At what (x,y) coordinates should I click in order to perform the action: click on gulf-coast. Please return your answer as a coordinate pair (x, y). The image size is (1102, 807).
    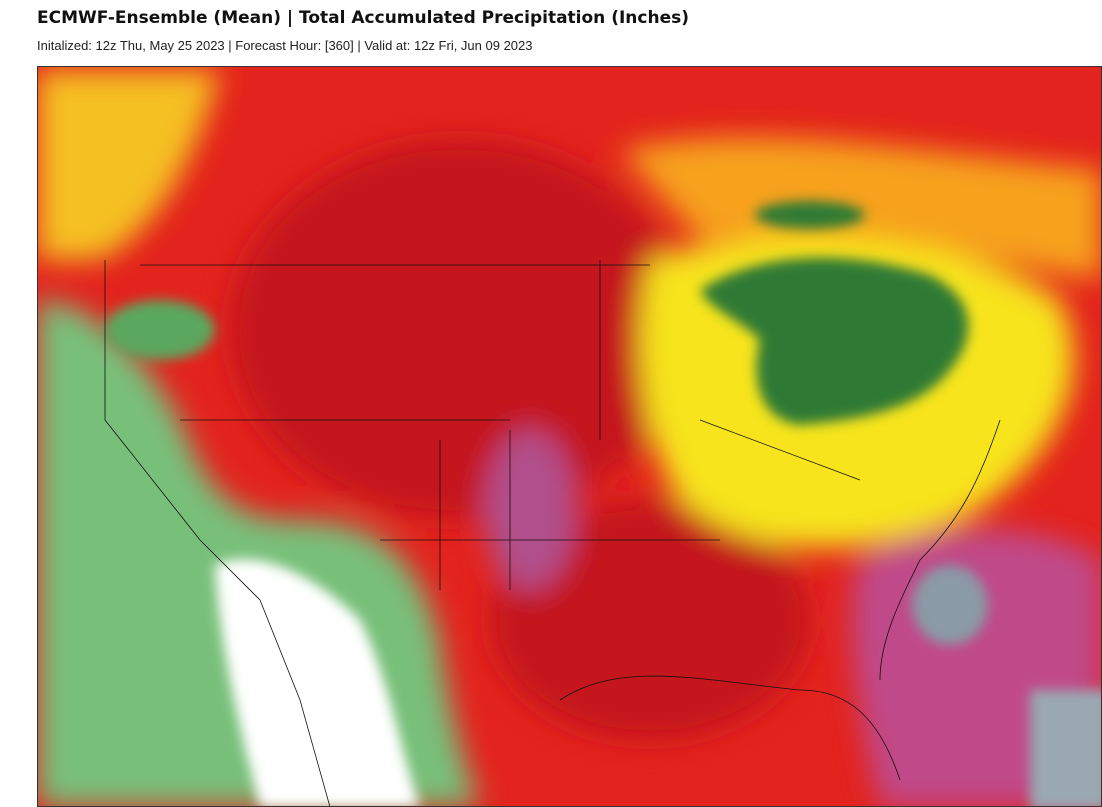
    Looking at the image, I should click on (730, 728).